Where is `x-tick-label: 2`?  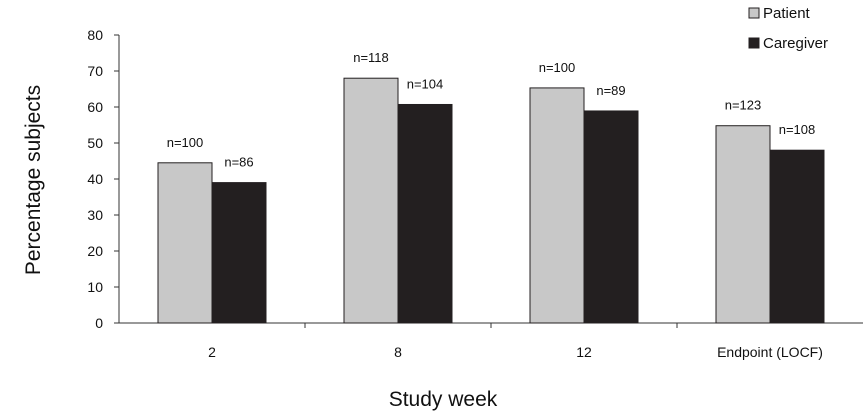
x-tick-label: 2 is located at coordinates (212, 352).